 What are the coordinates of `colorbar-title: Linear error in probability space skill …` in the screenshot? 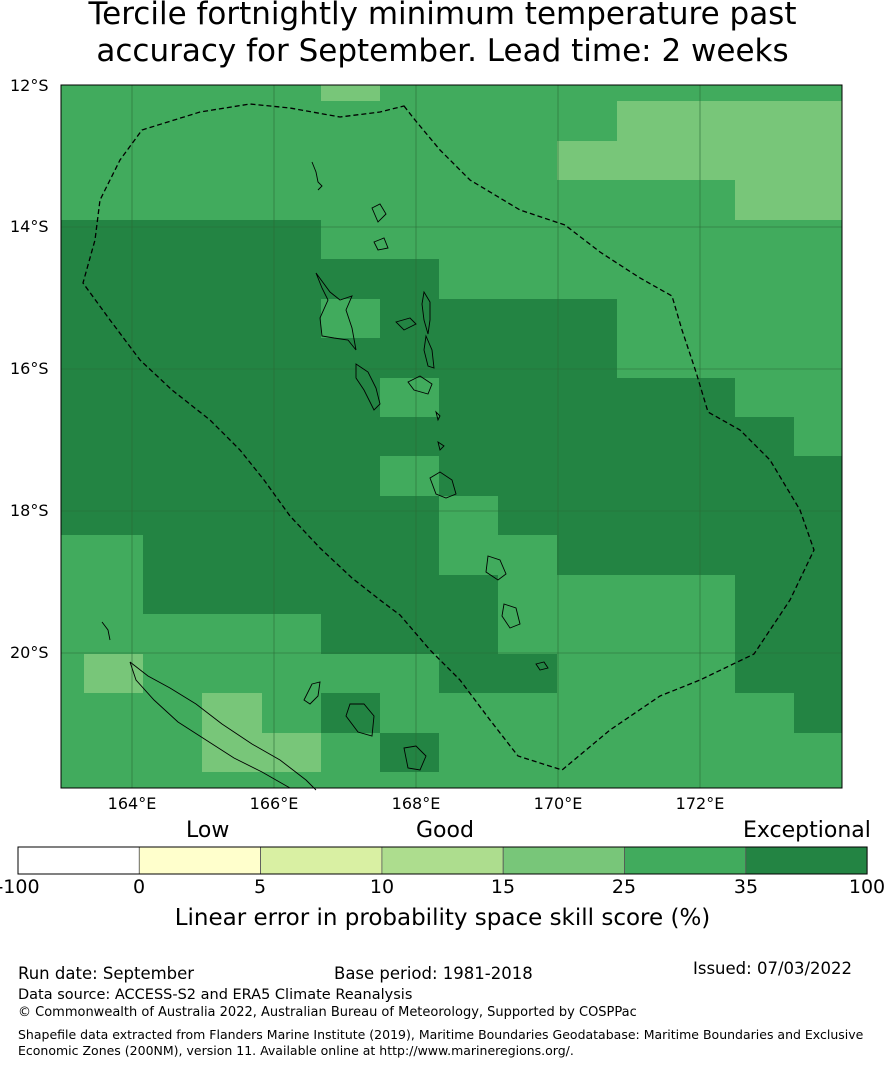 It's located at (442, 918).